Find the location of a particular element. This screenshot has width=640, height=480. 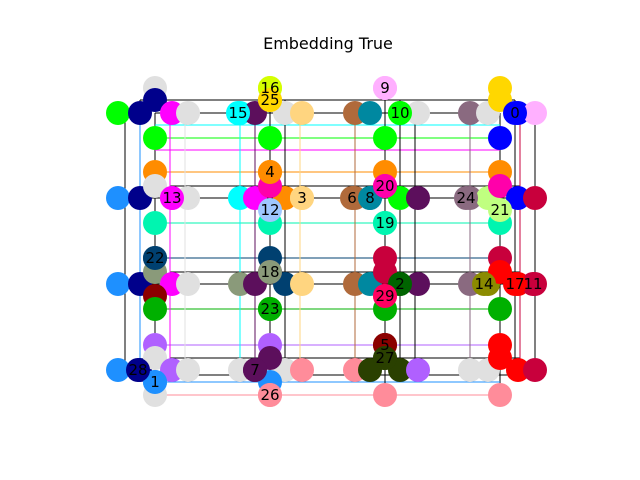

node-label-12: 12 is located at coordinates (269, 210).